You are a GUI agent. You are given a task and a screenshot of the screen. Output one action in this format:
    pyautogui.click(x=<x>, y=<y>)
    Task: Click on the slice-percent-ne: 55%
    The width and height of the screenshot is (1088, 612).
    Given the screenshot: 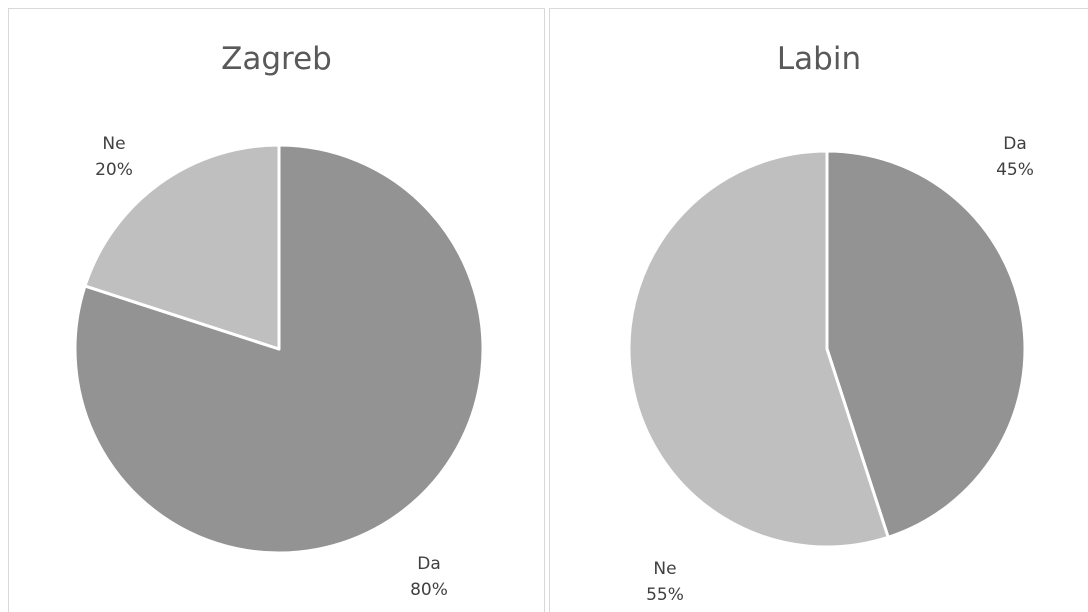 What is the action you would take?
    pyautogui.click(x=665, y=595)
    